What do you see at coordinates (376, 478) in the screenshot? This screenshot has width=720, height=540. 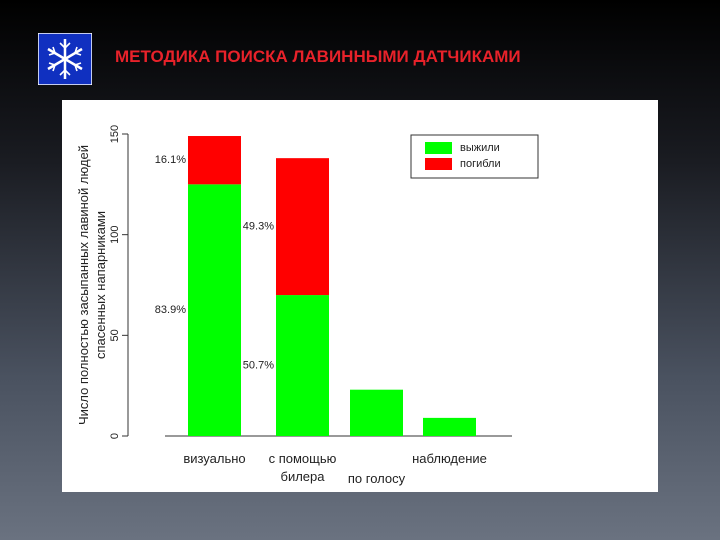 I see `x-tick-label: по голосу` at bounding box center [376, 478].